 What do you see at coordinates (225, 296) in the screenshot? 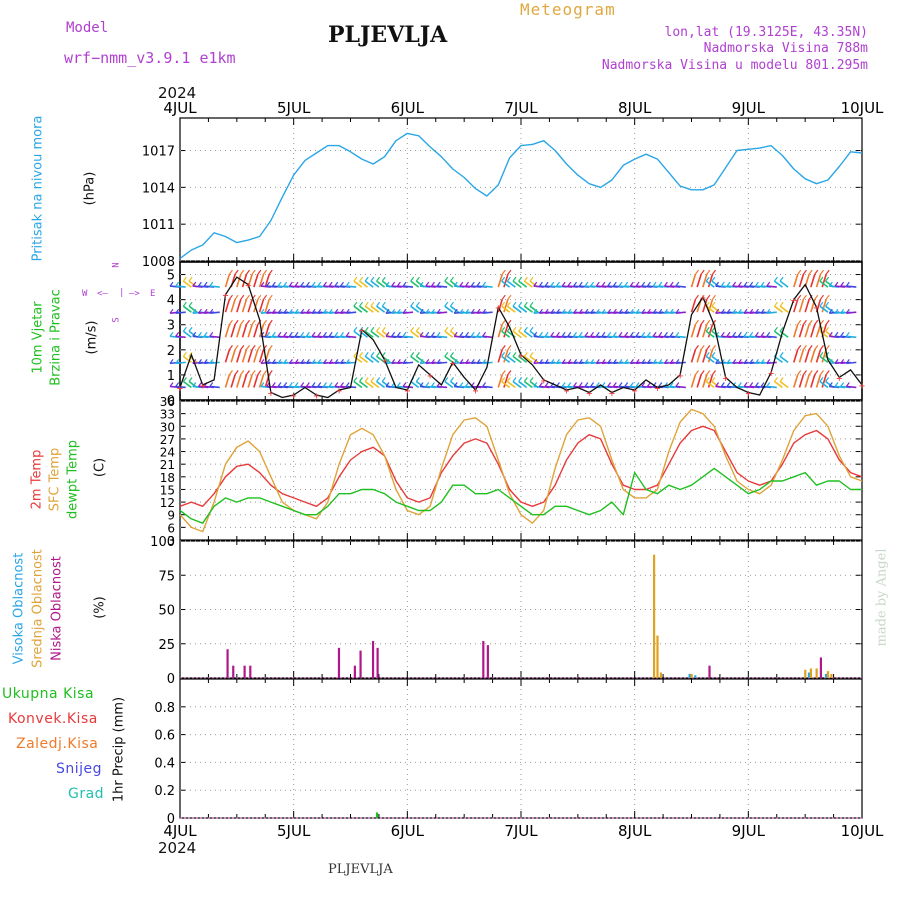
I see `wind-marker: +` at bounding box center [225, 296].